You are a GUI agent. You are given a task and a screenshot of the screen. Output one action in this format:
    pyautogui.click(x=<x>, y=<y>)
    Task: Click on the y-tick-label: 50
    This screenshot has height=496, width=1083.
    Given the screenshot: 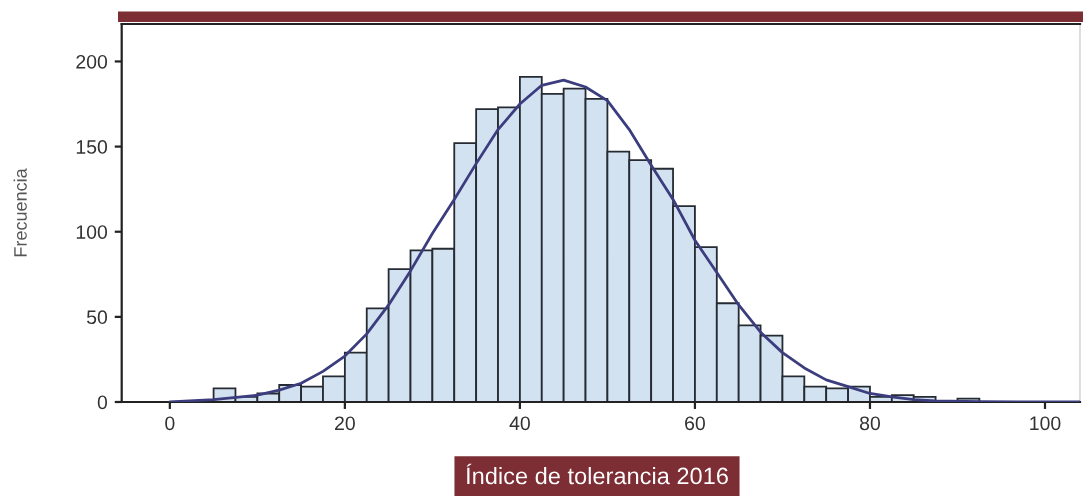 What is the action you would take?
    pyautogui.click(x=97, y=317)
    